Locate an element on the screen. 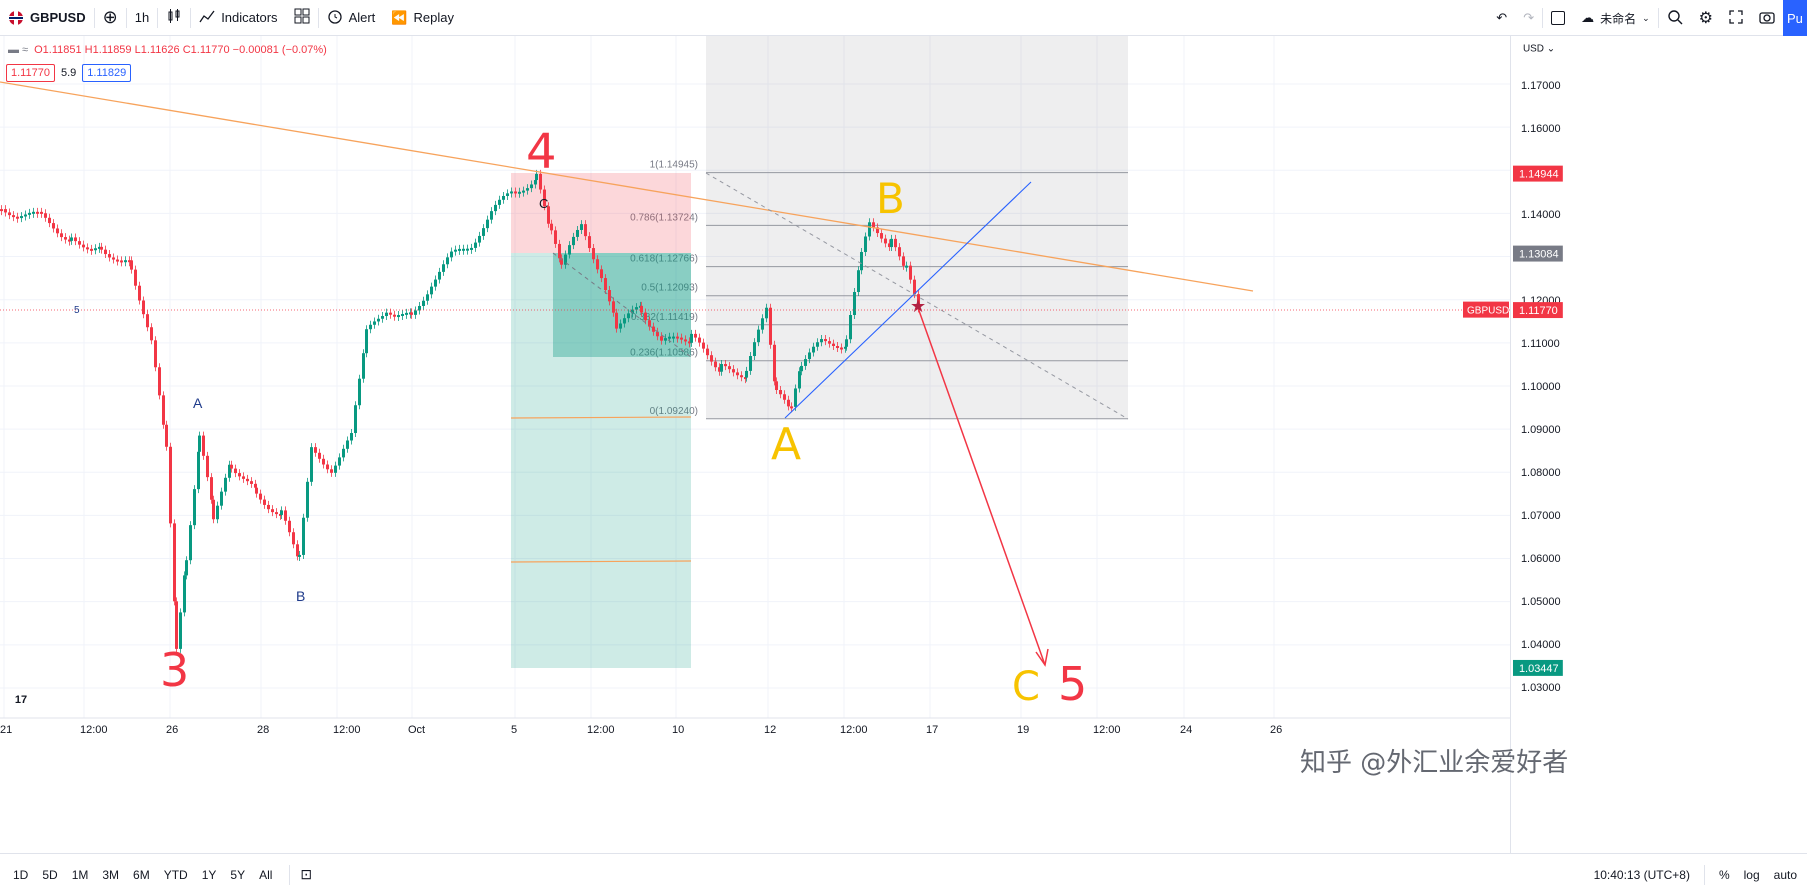 The width and height of the screenshot is (1807, 895). interval-button: 1h is located at coordinates (142, 17).